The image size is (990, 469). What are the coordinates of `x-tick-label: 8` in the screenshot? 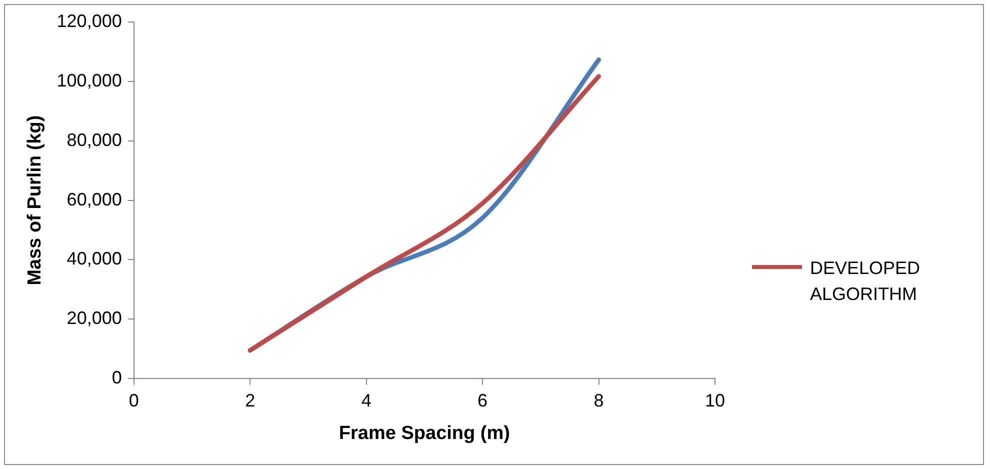 It's located at (599, 400).